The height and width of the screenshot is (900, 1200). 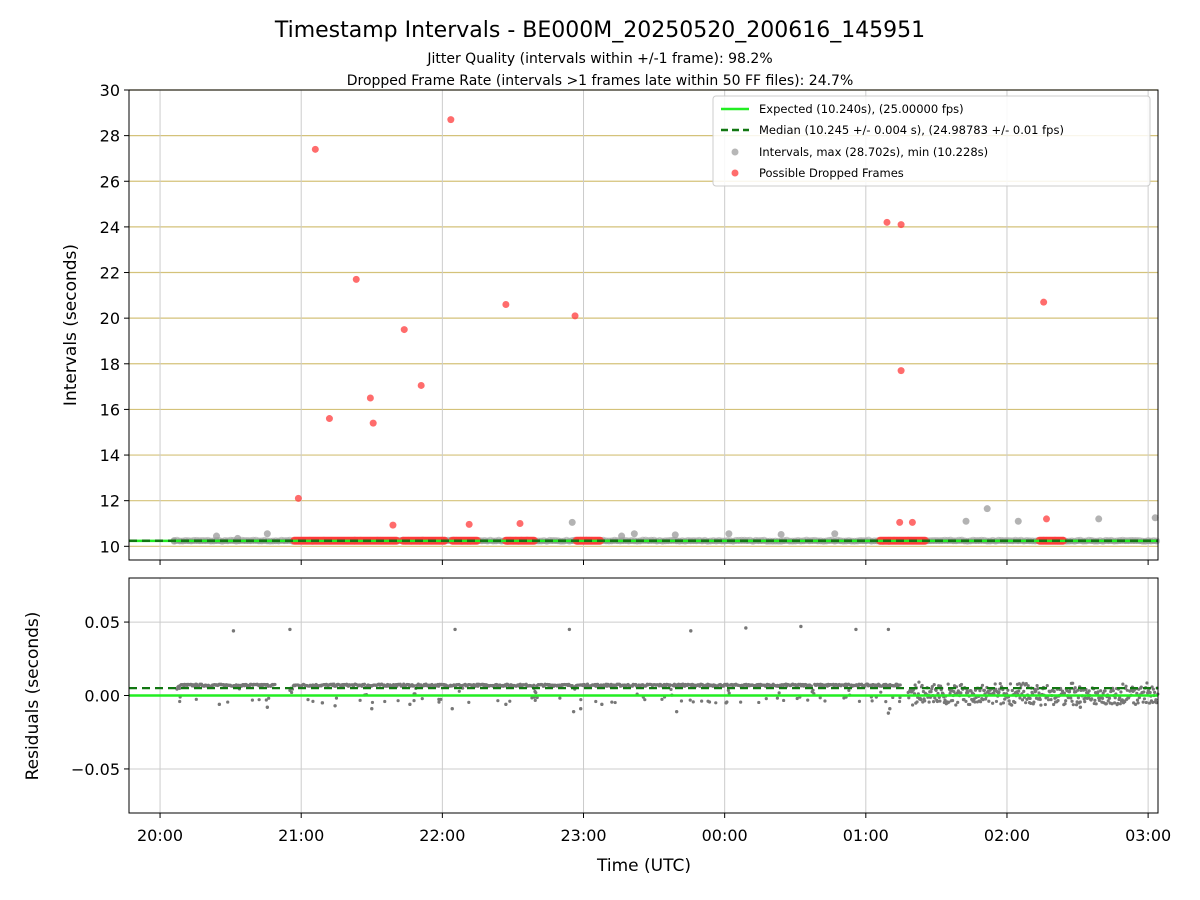 I want to click on intervals-y-tick-label: 28, so click(x=110, y=136).